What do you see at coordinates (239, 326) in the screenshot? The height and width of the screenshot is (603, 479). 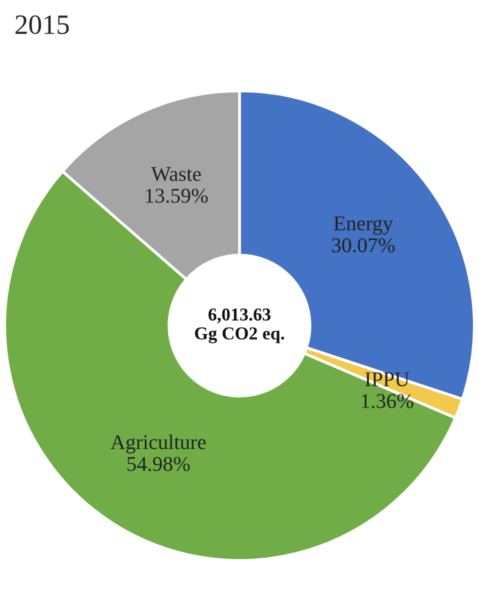 I see `text: 6,013.63 Gg CO2 eq.` at bounding box center [239, 326].